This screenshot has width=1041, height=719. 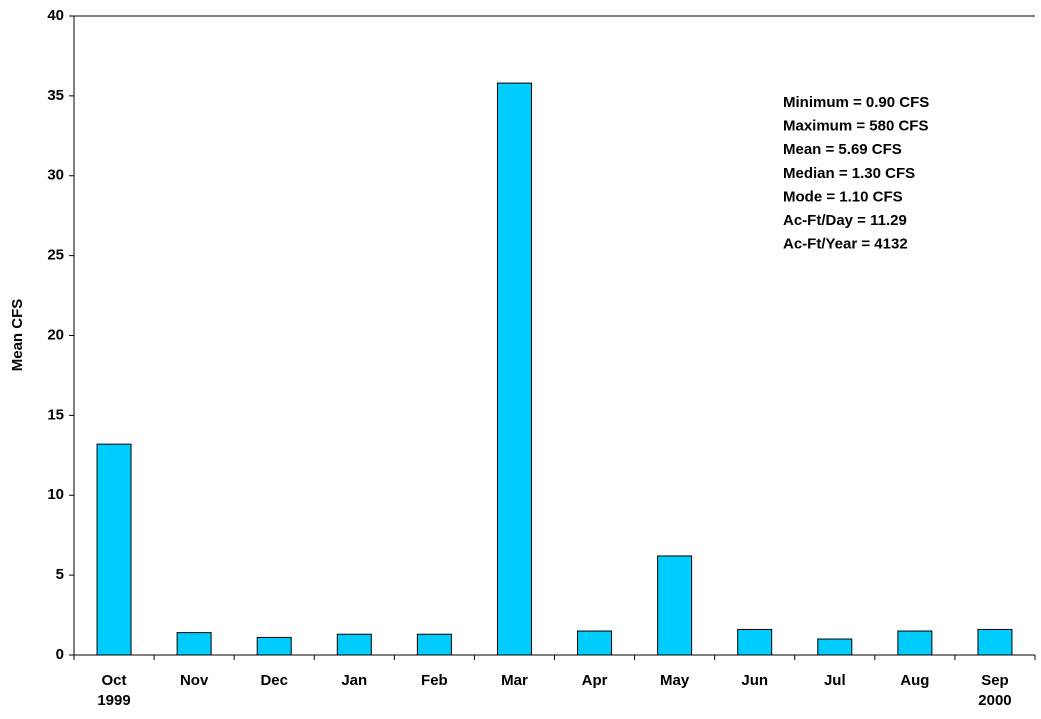 What do you see at coordinates (60, 574) in the screenshot?
I see `y-tick-label: 5` at bounding box center [60, 574].